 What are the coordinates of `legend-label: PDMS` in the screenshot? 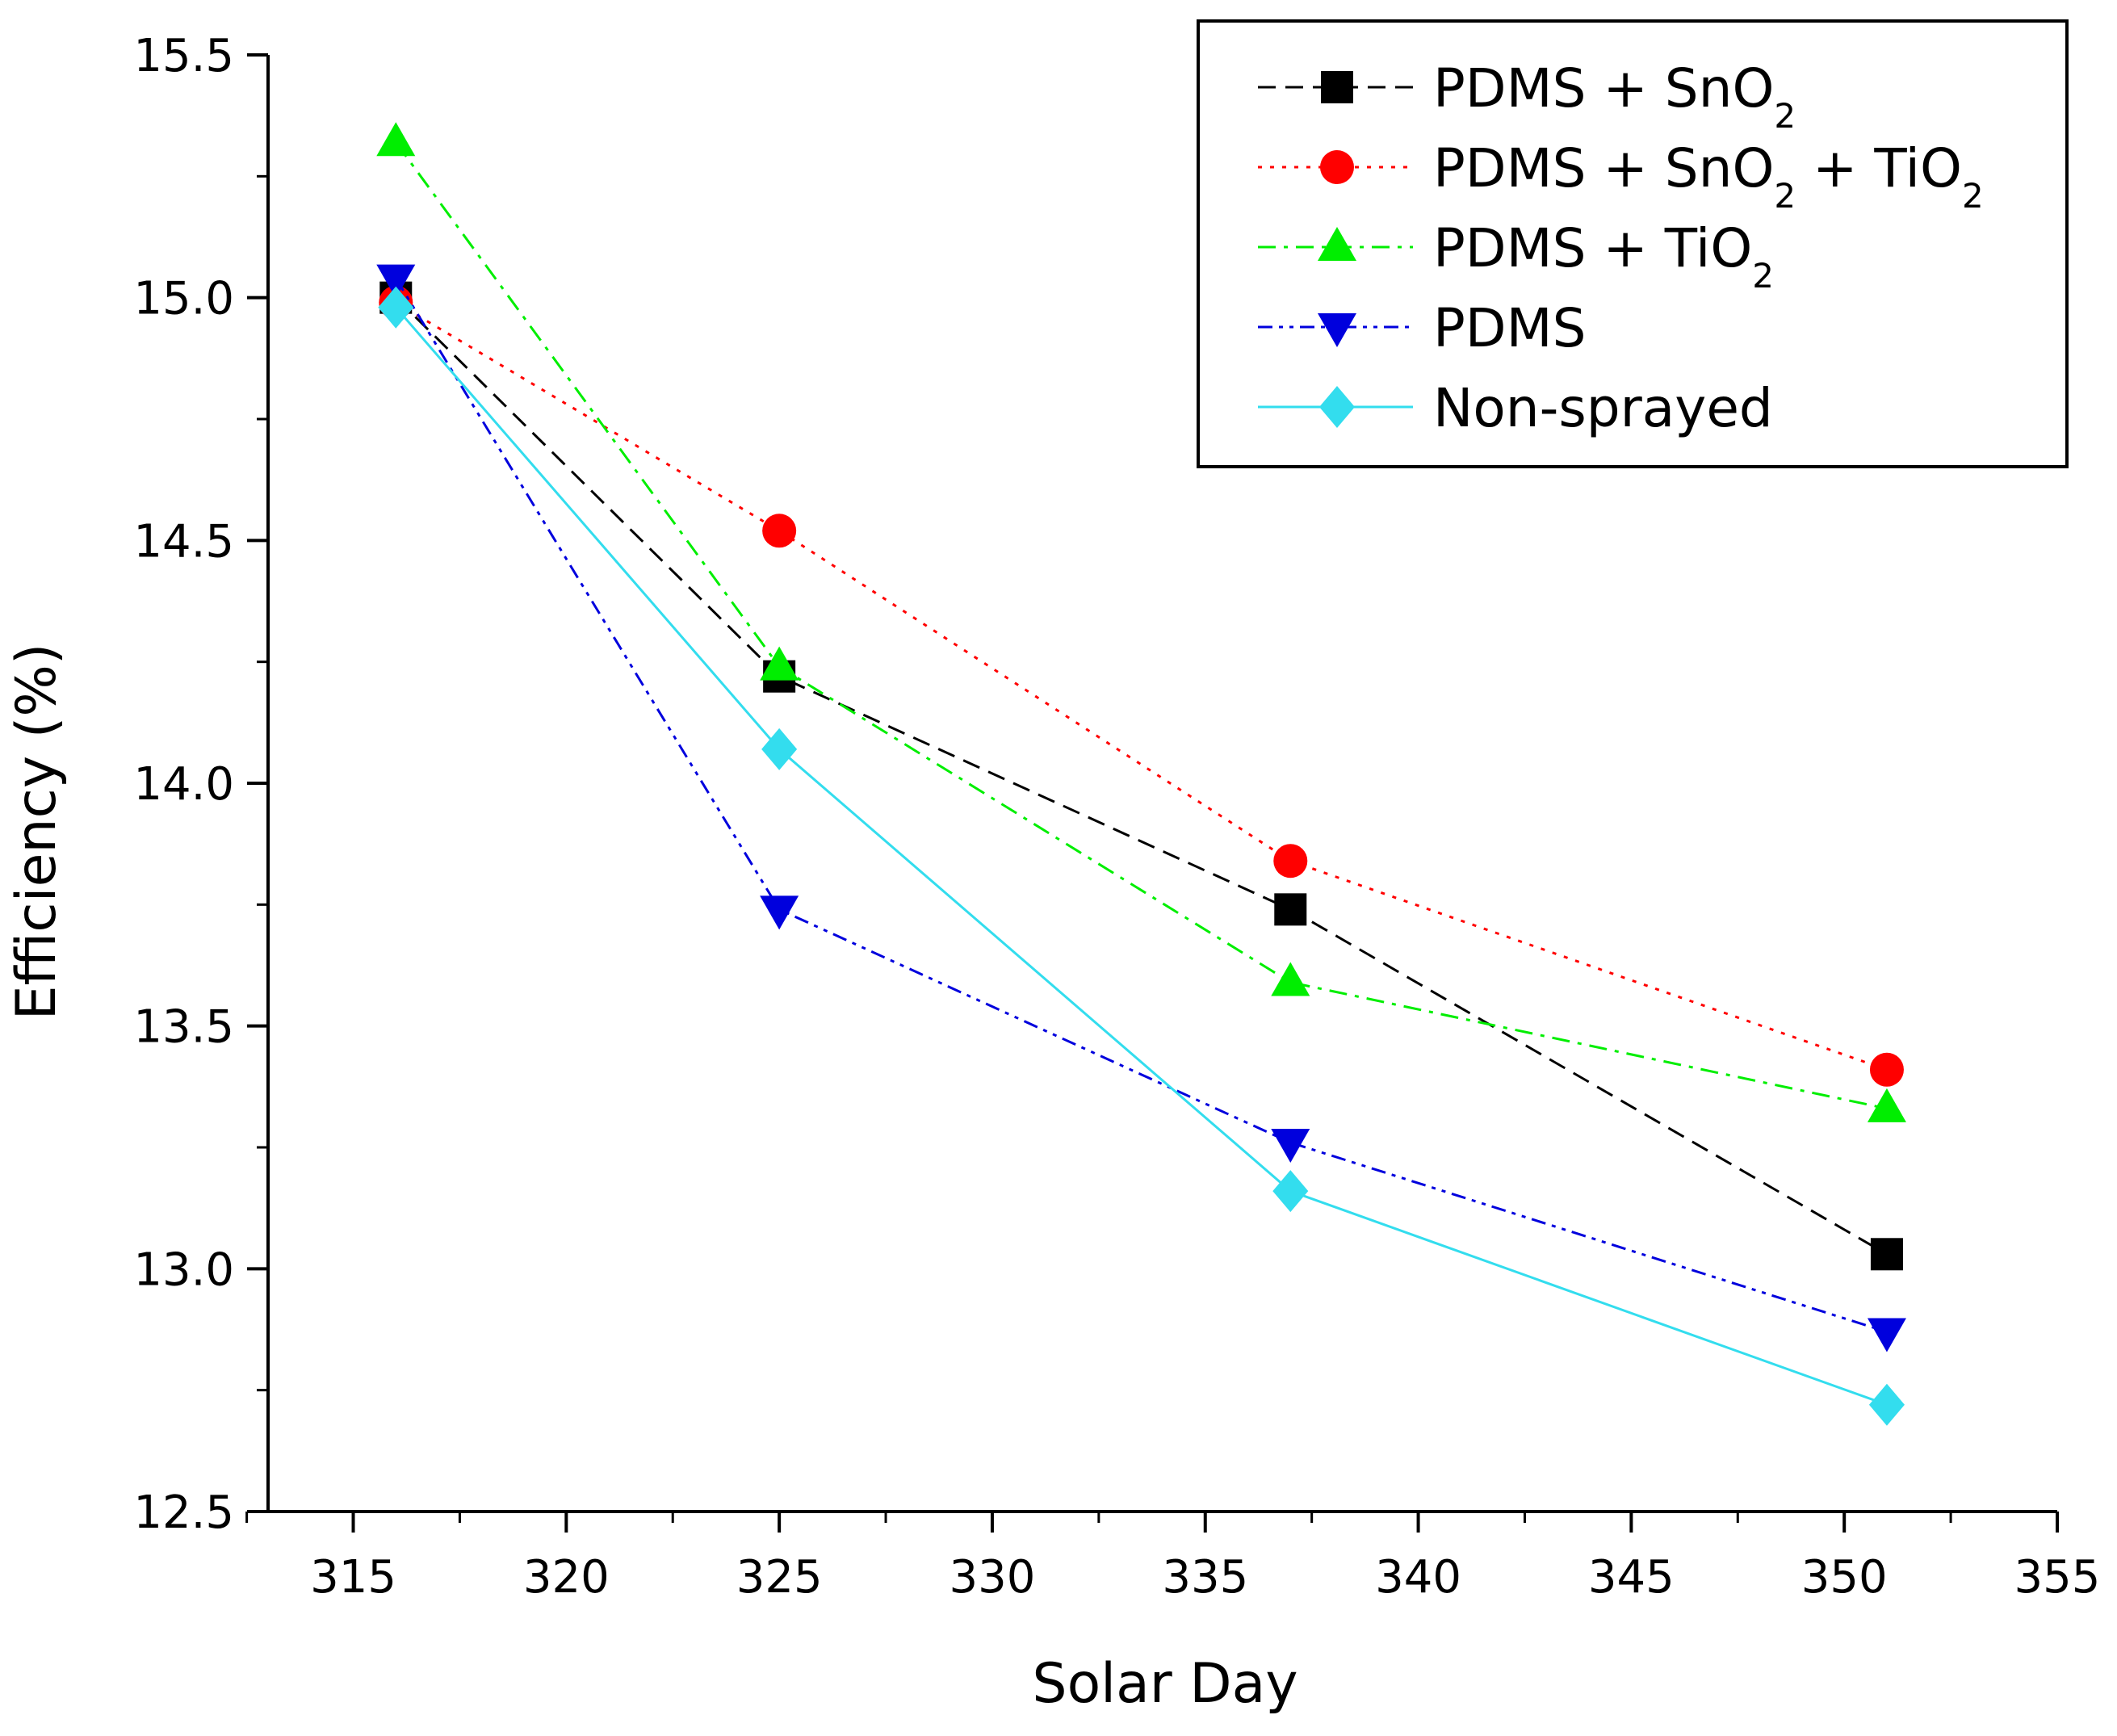 It's located at (1509, 328).